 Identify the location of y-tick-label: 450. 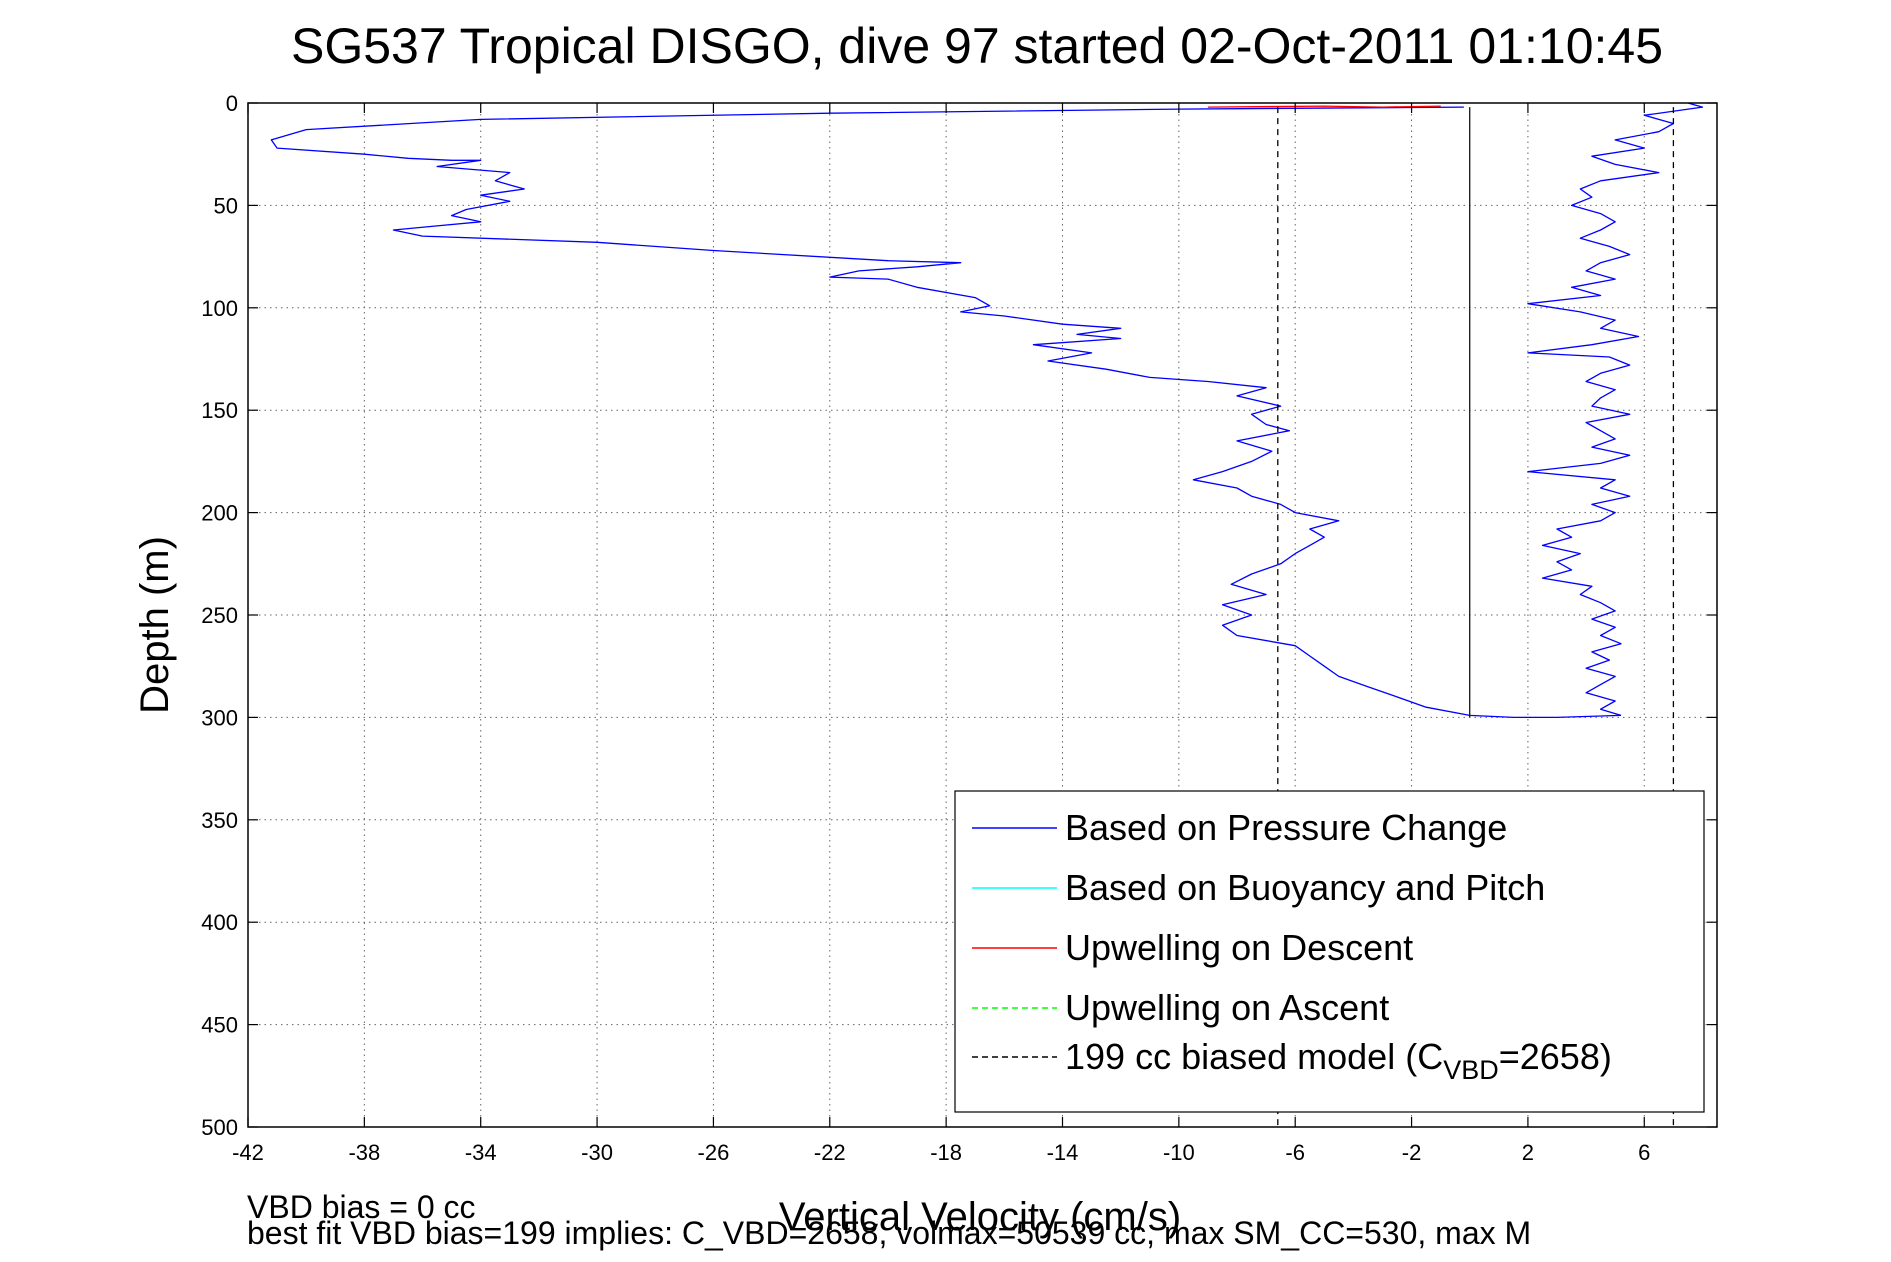
(219, 1025).